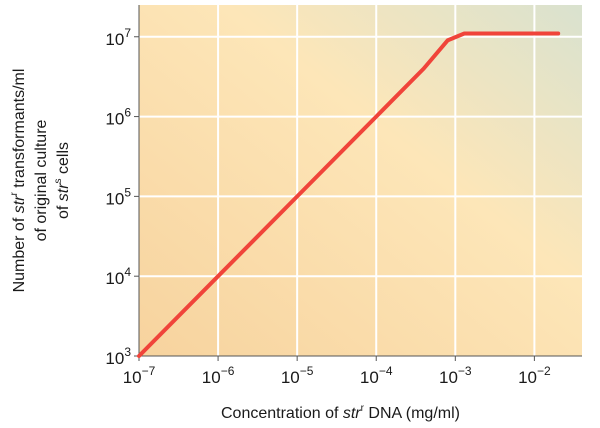  What do you see at coordinates (127, 33) in the screenshot?
I see `tick-exponent: 7` at bounding box center [127, 33].